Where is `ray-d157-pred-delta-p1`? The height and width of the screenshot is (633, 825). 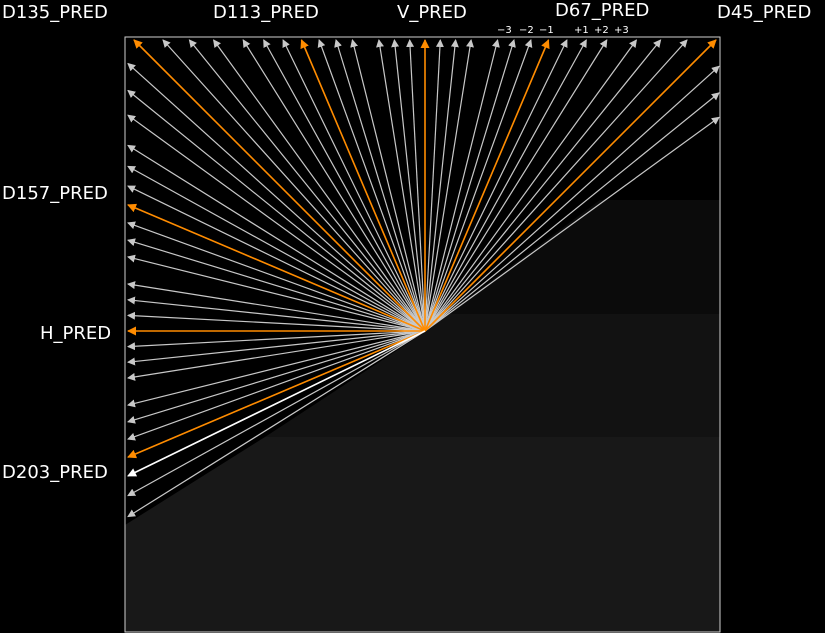
ray-d157-pred-delta-p1 is located at coordinates (276, 276).